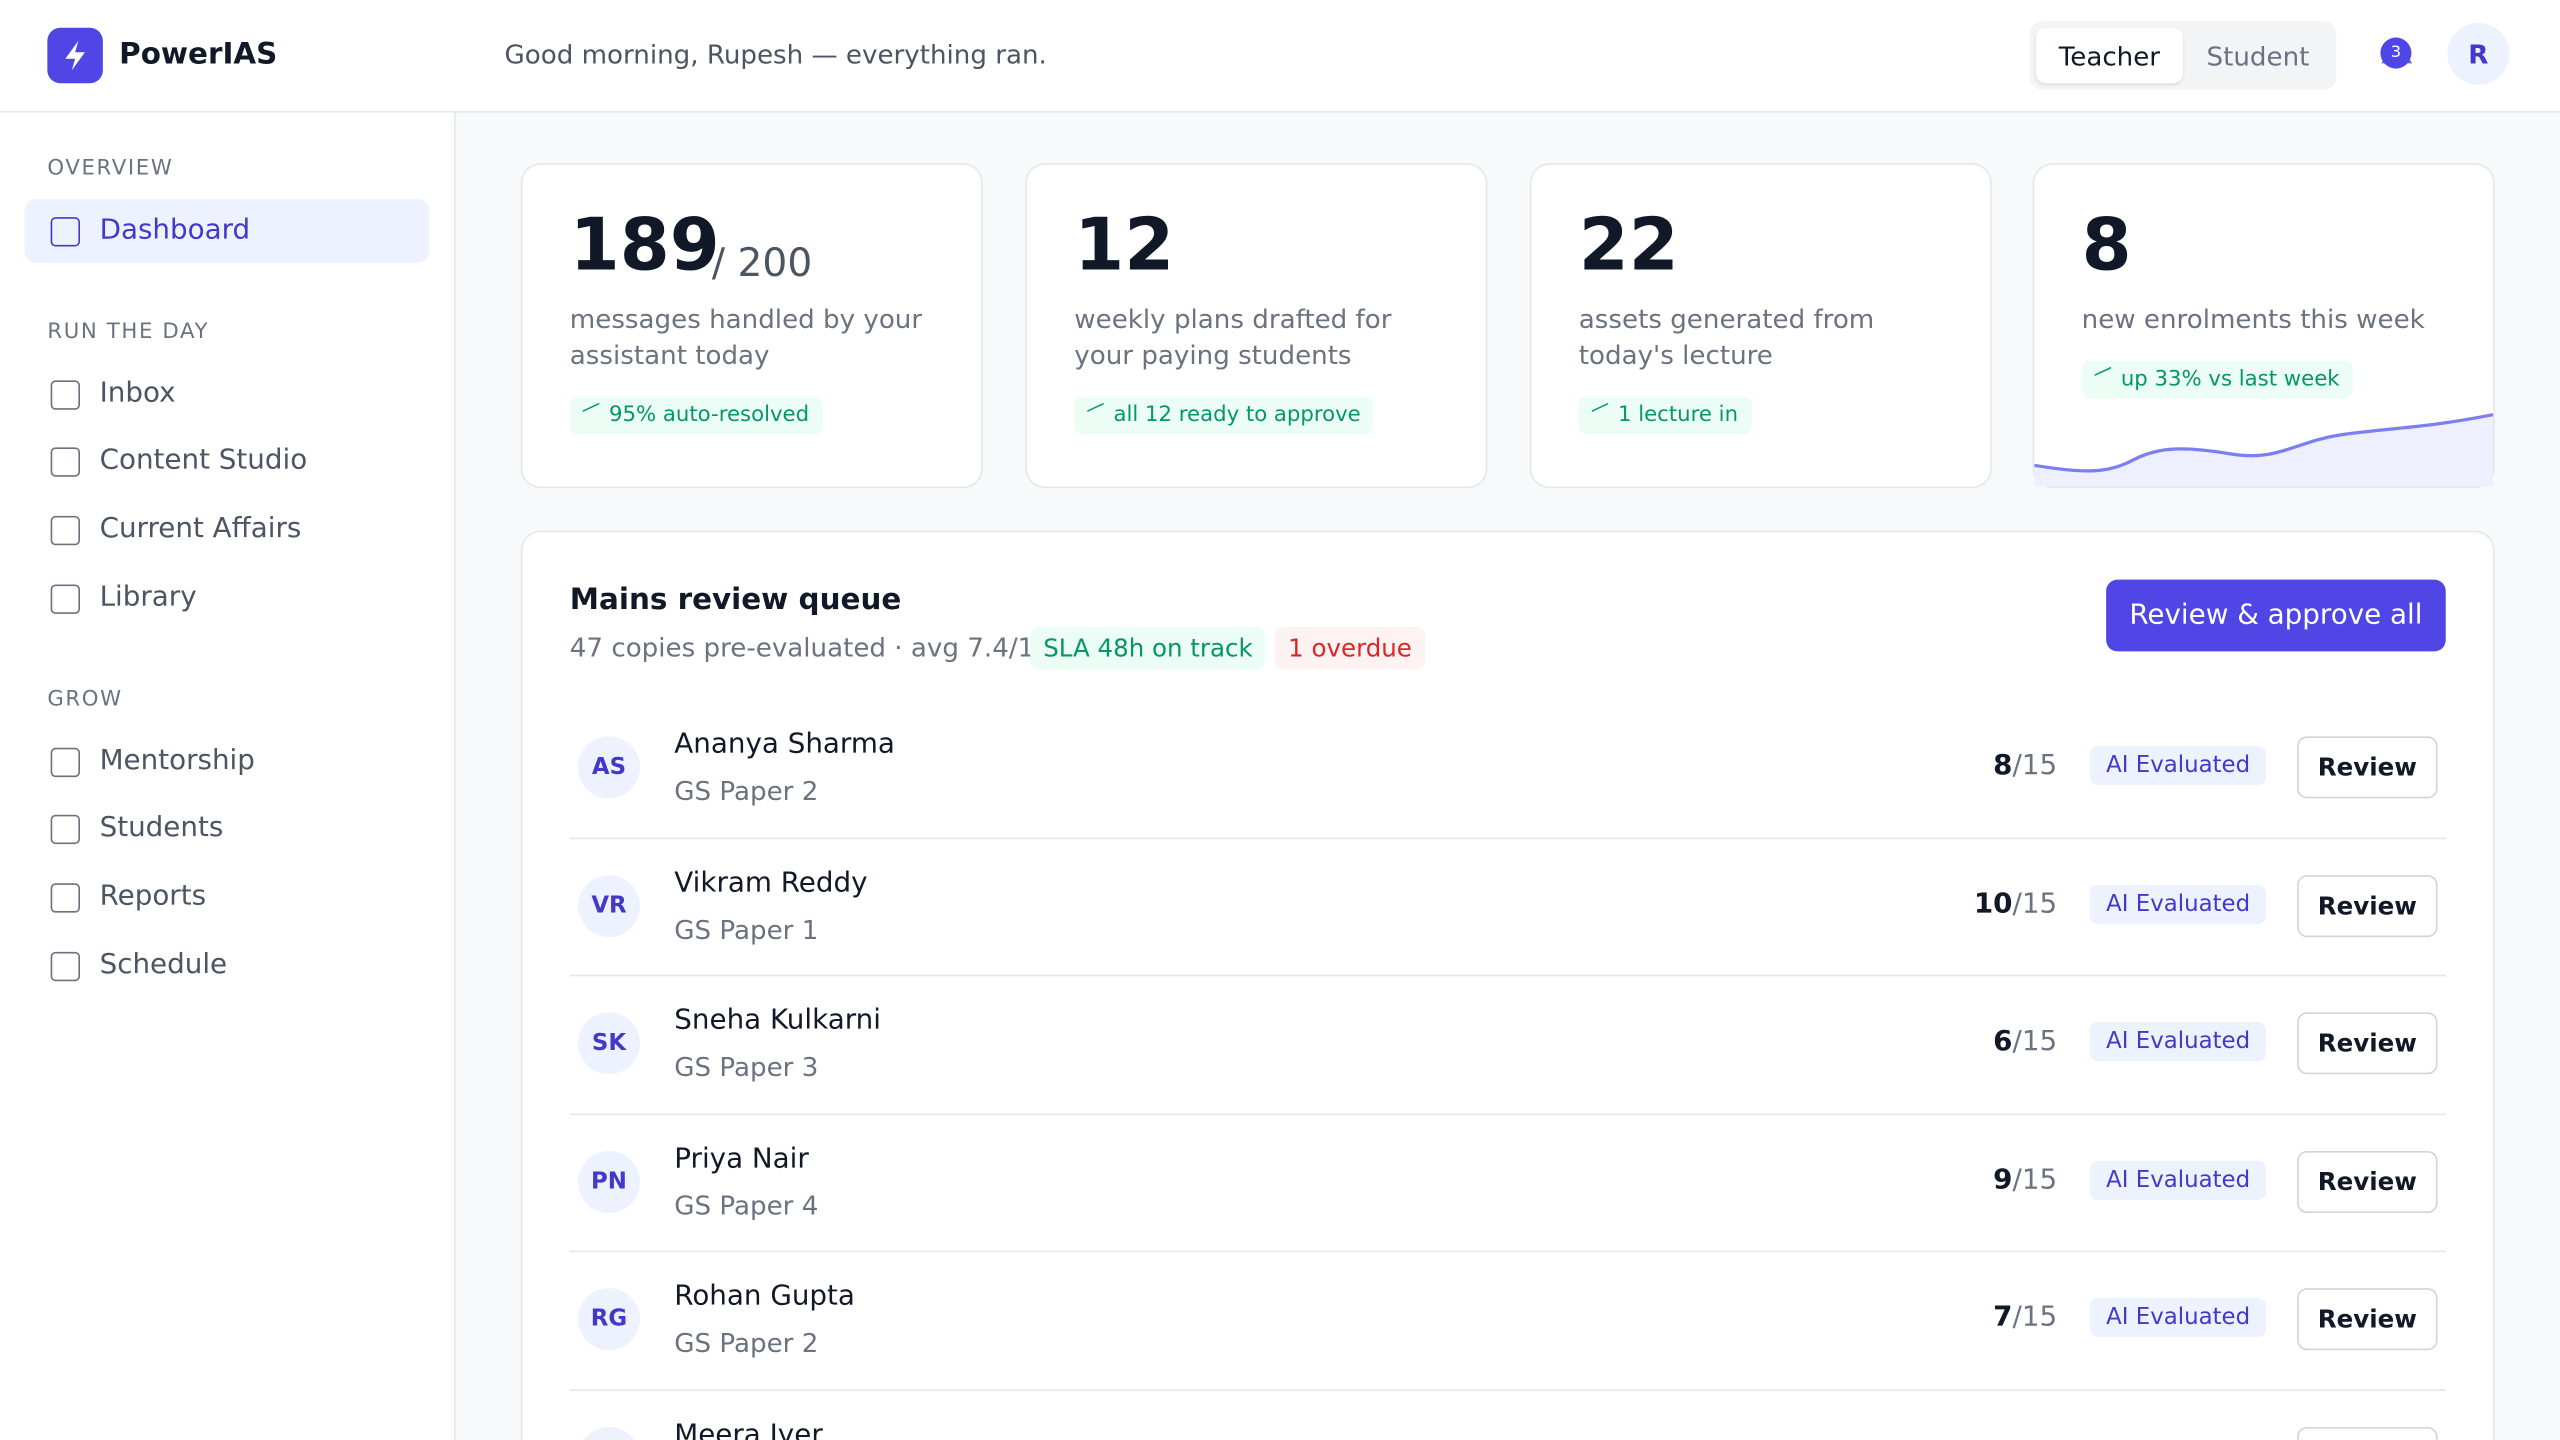 The height and width of the screenshot is (1440, 2560). I want to click on nav-item: Mentorship, so click(177, 760).